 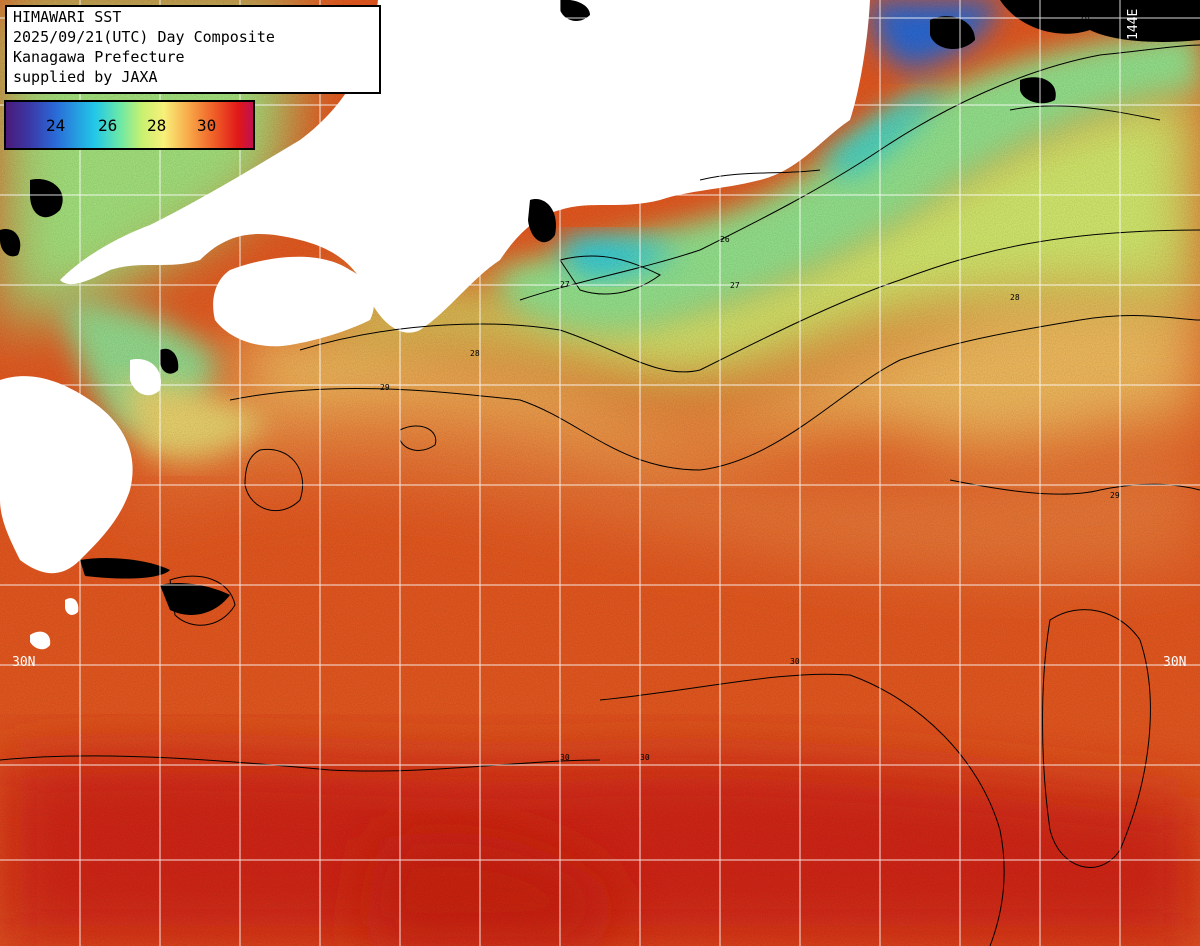 What do you see at coordinates (207, 125) in the screenshot?
I see `scale-label: 30` at bounding box center [207, 125].